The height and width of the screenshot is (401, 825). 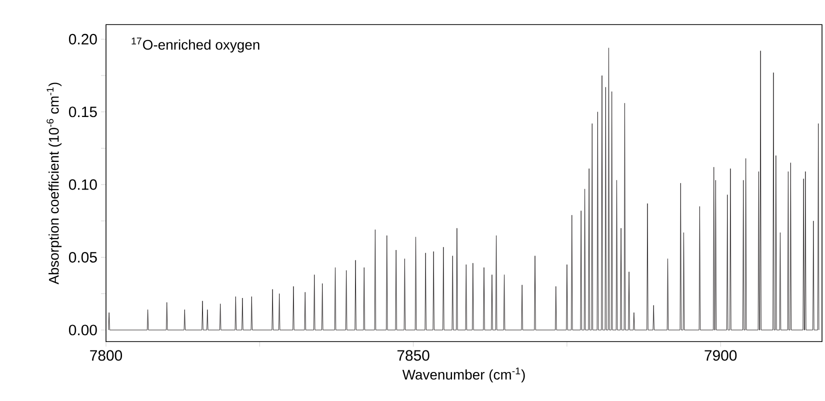 What do you see at coordinates (196, 45) in the screenshot?
I see `annotation: $^{17}$O-enriched oxygen` at bounding box center [196, 45].